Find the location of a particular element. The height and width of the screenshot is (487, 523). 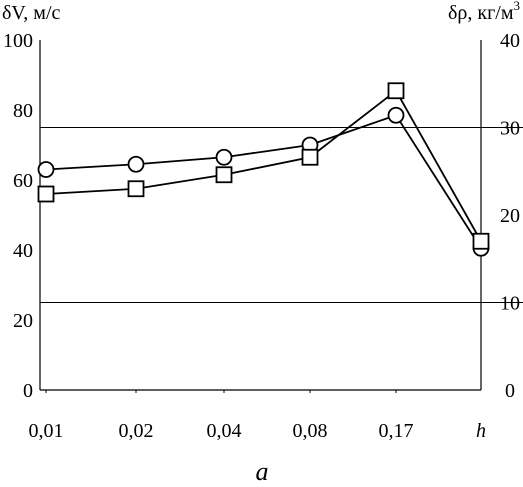

left-axis-unit: , м/с is located at coordinates (41, 13).